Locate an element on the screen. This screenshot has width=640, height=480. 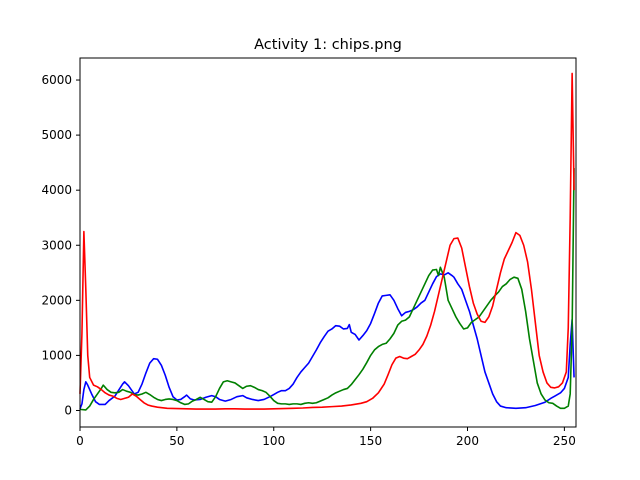
x-tick-label: 100 is located at coordinates (273, 441).